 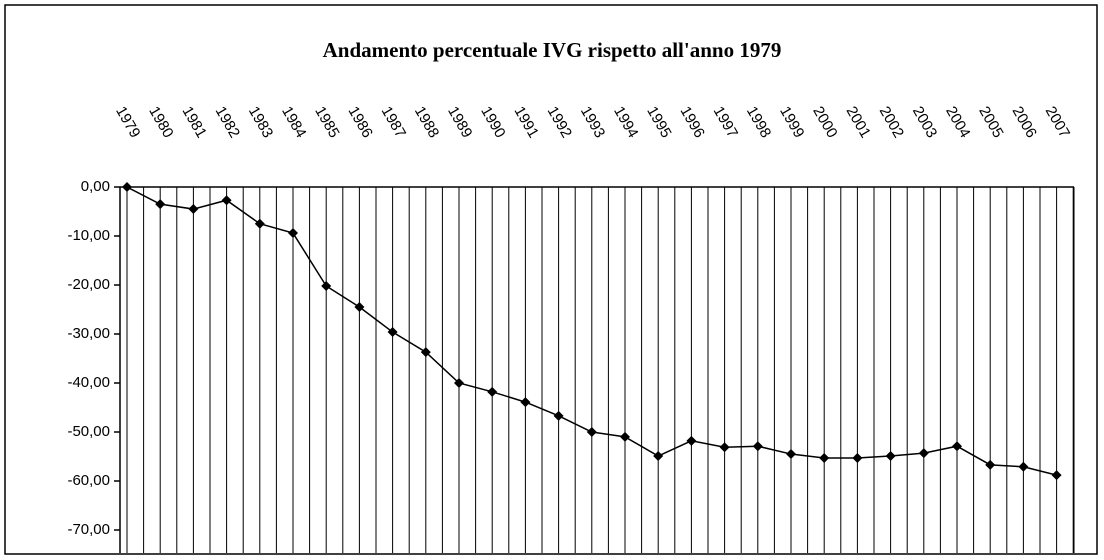 I want to click on y-tick-label: 0,00, so click(x=95, y=186).